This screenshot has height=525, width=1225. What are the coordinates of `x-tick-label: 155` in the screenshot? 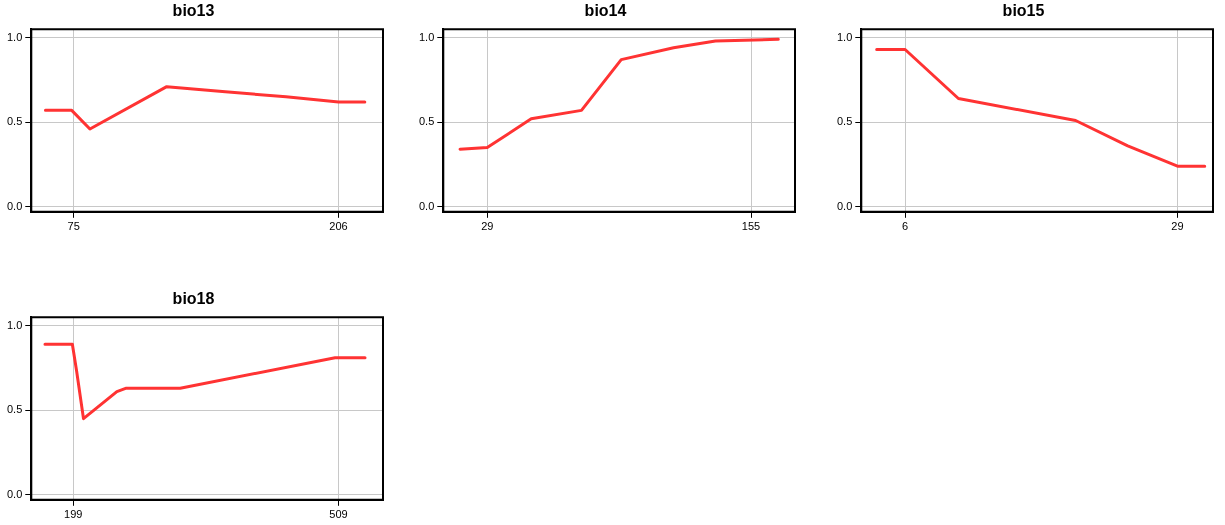 It's located at (751, 226).